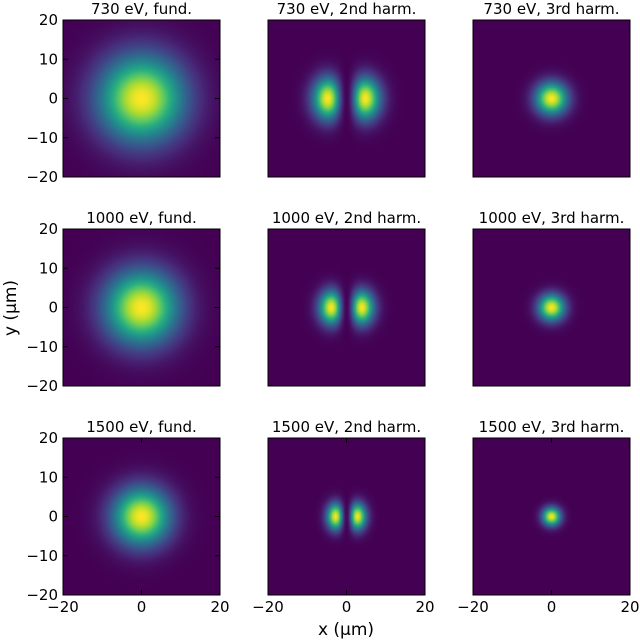 The image size is (640, 640). What do you see at coordinates (141, 9) in the screenshot?
I see `panel-title: 730 eV, fund.` at bounding box center [141, 9].